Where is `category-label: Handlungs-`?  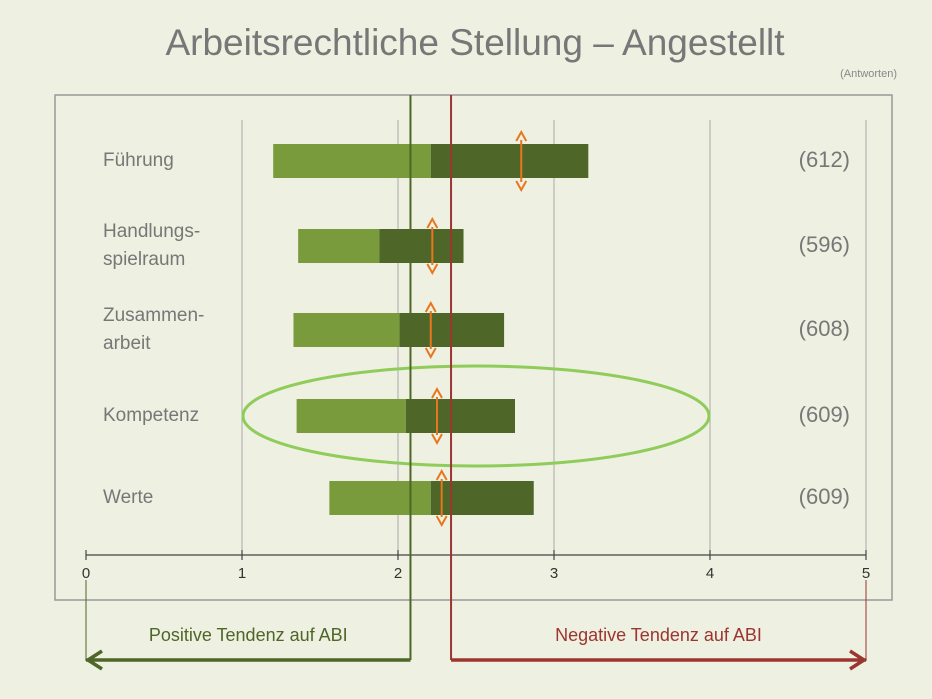
category-label: Handlungs- is located at coordinates (151, 231).